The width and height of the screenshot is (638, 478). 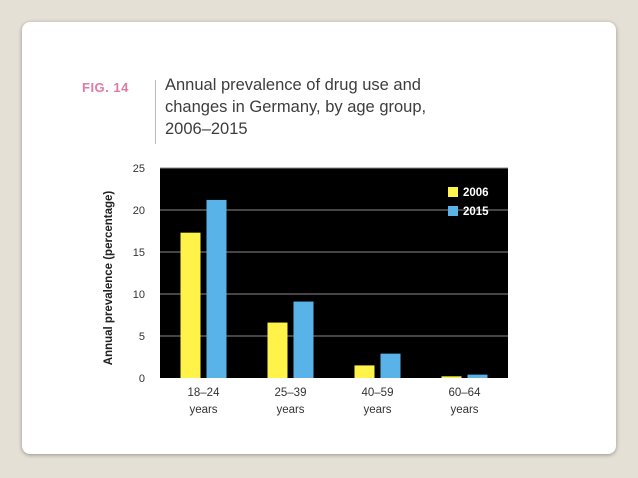 I want to click on figure-label: FIG. 14, so click(x=105, y=87).